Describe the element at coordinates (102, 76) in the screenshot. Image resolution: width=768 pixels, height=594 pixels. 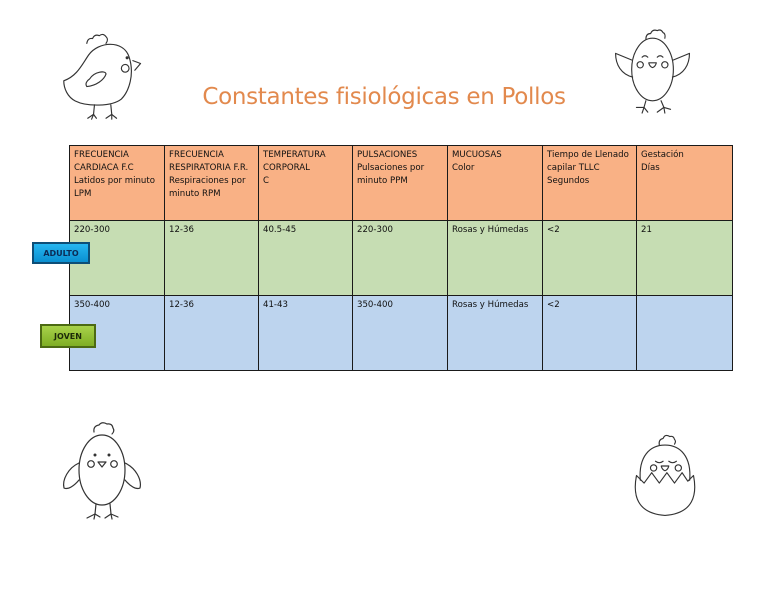
I see `chick-side-icon` at that location.